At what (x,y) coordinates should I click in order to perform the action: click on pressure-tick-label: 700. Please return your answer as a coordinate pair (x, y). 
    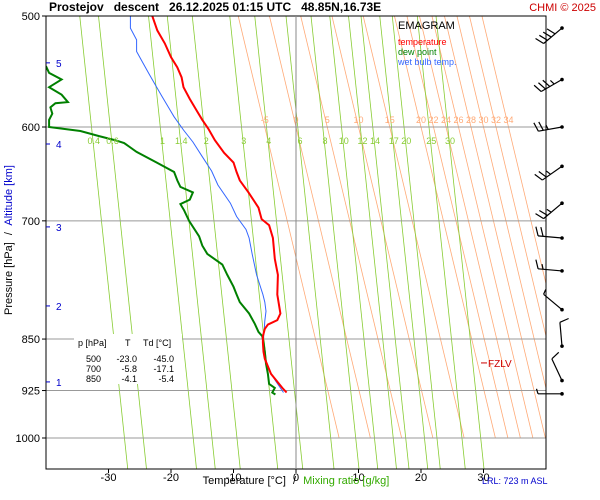
    Looking at the image, I should click on (31, 222).